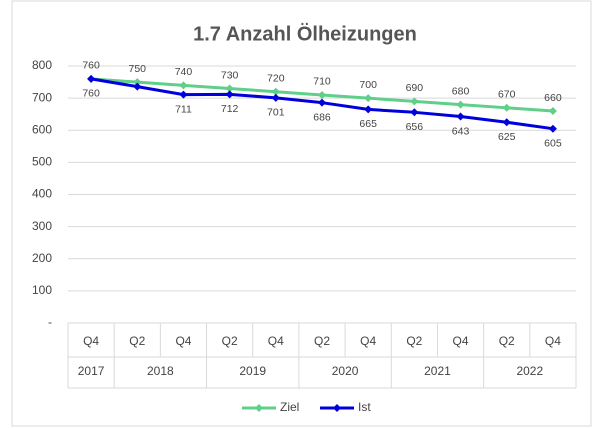  I want to click on group-label: 2022, so click(529, 371).